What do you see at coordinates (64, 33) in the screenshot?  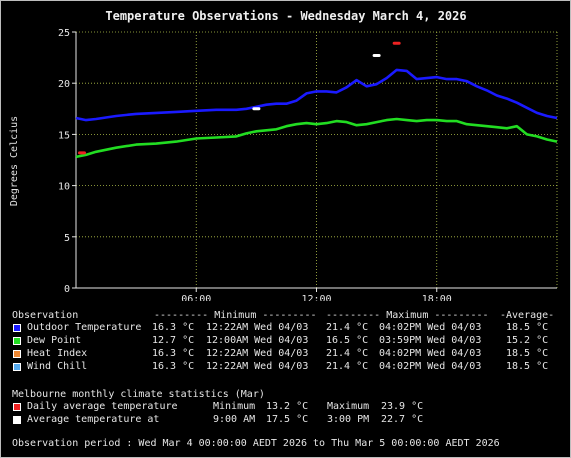 I see `y-tick-label: 25` at bounding box center [64, 33].